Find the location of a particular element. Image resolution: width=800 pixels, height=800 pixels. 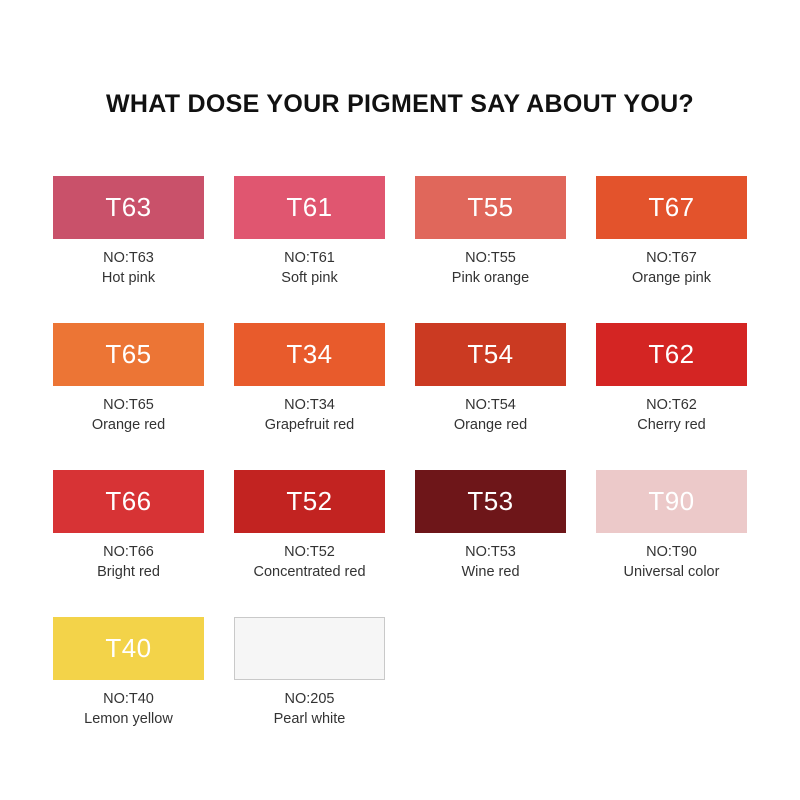

color-name: Grapefruit red is located at coordinates (309, 425).